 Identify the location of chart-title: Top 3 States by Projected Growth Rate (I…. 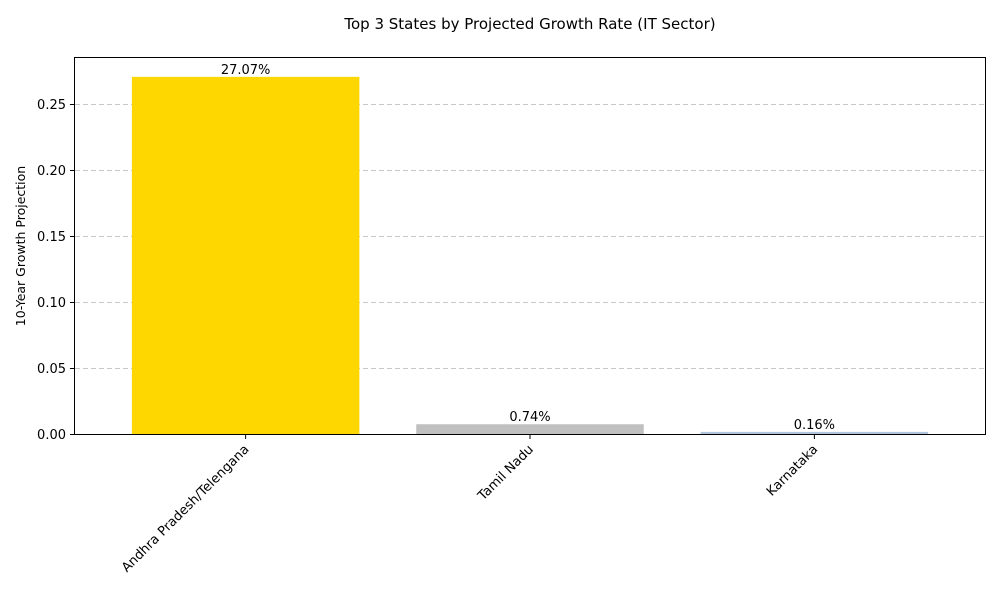
(529, 24).